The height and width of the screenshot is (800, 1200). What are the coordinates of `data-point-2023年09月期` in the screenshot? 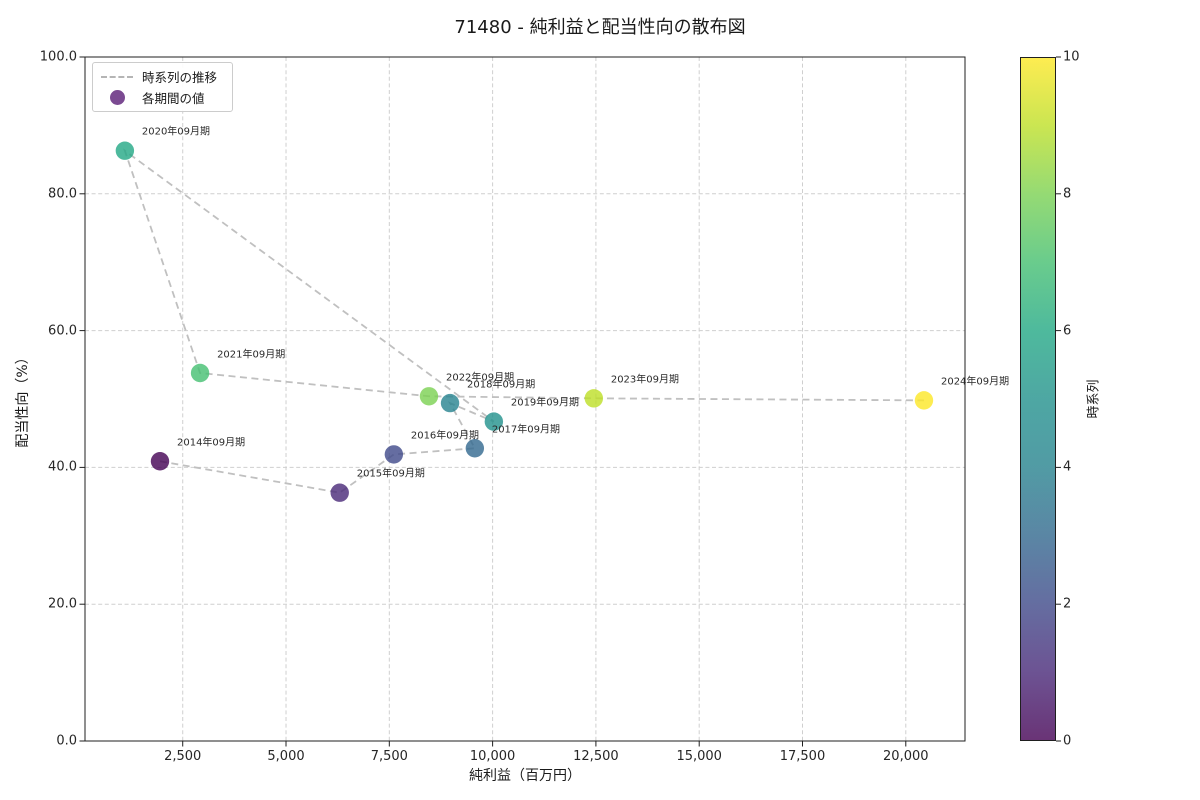 It's located at (594, 398).